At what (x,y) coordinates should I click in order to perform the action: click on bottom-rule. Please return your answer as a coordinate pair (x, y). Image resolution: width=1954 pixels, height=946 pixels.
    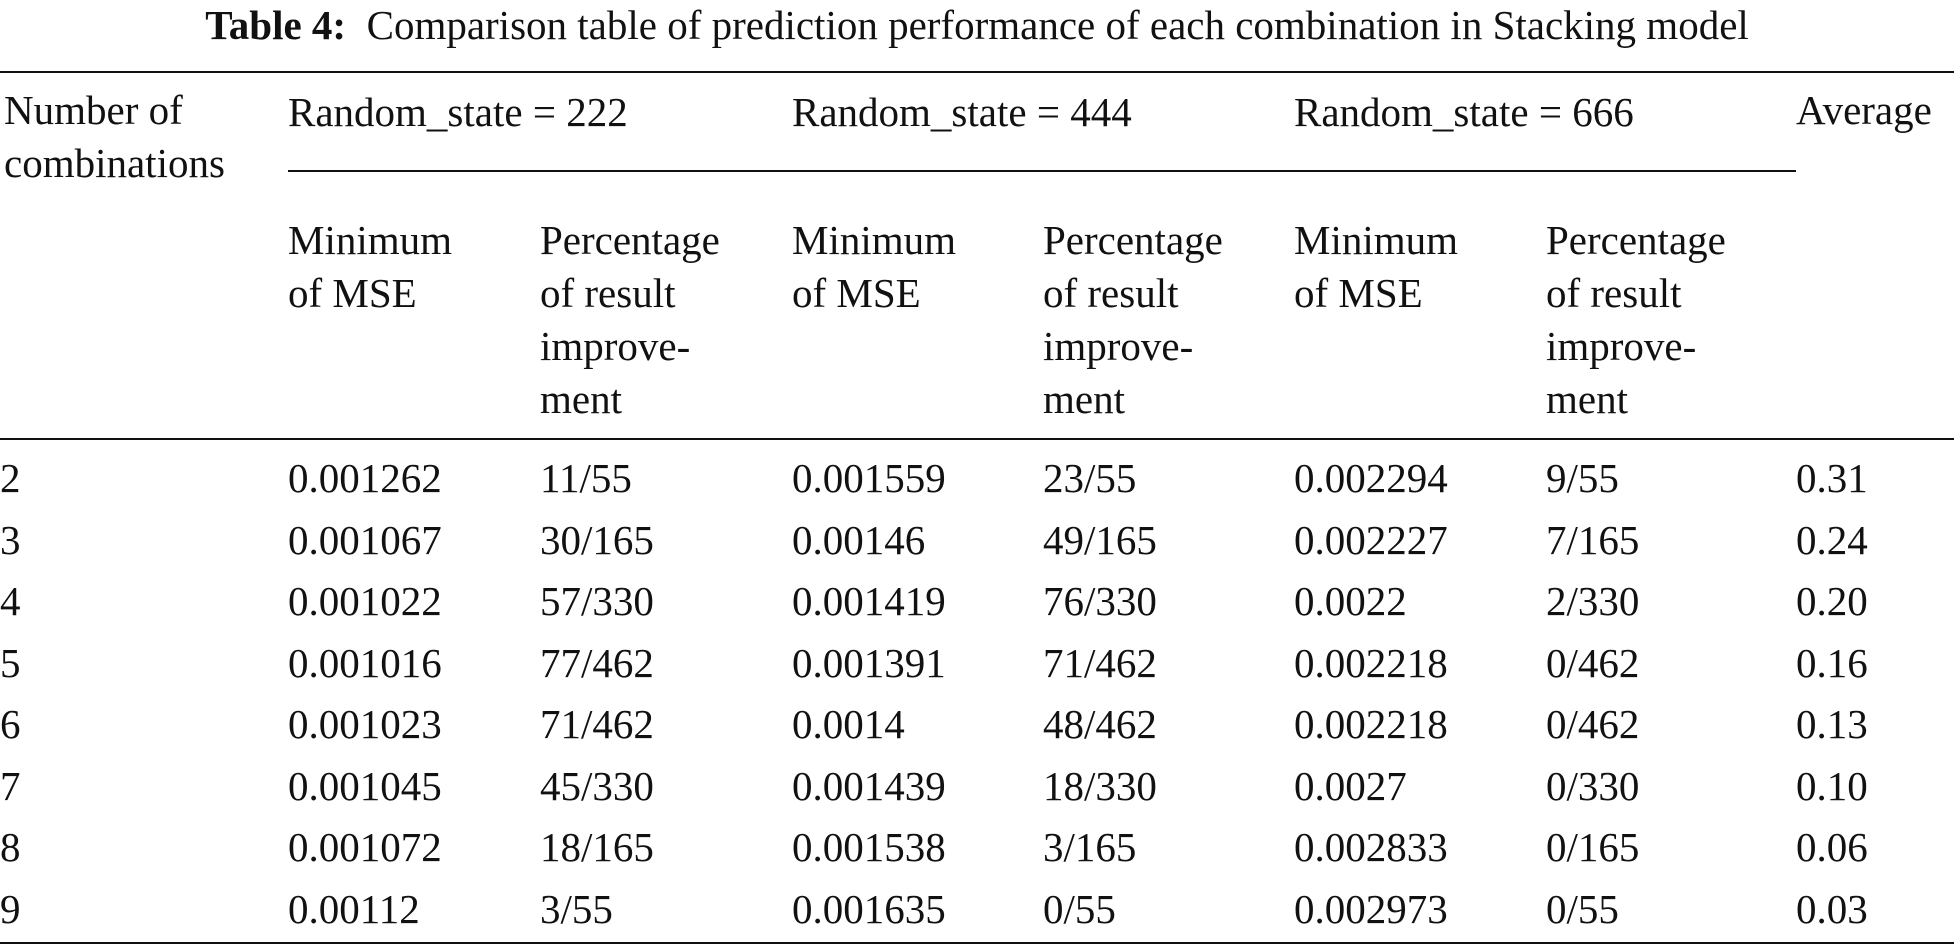
    Looking at the image, I should click on (977, 943).